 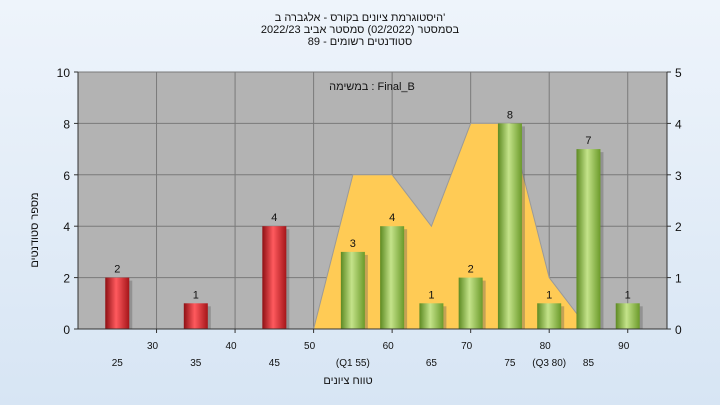 I want to click on x-tick-label-lower: 35, so click(x=196, y=363).